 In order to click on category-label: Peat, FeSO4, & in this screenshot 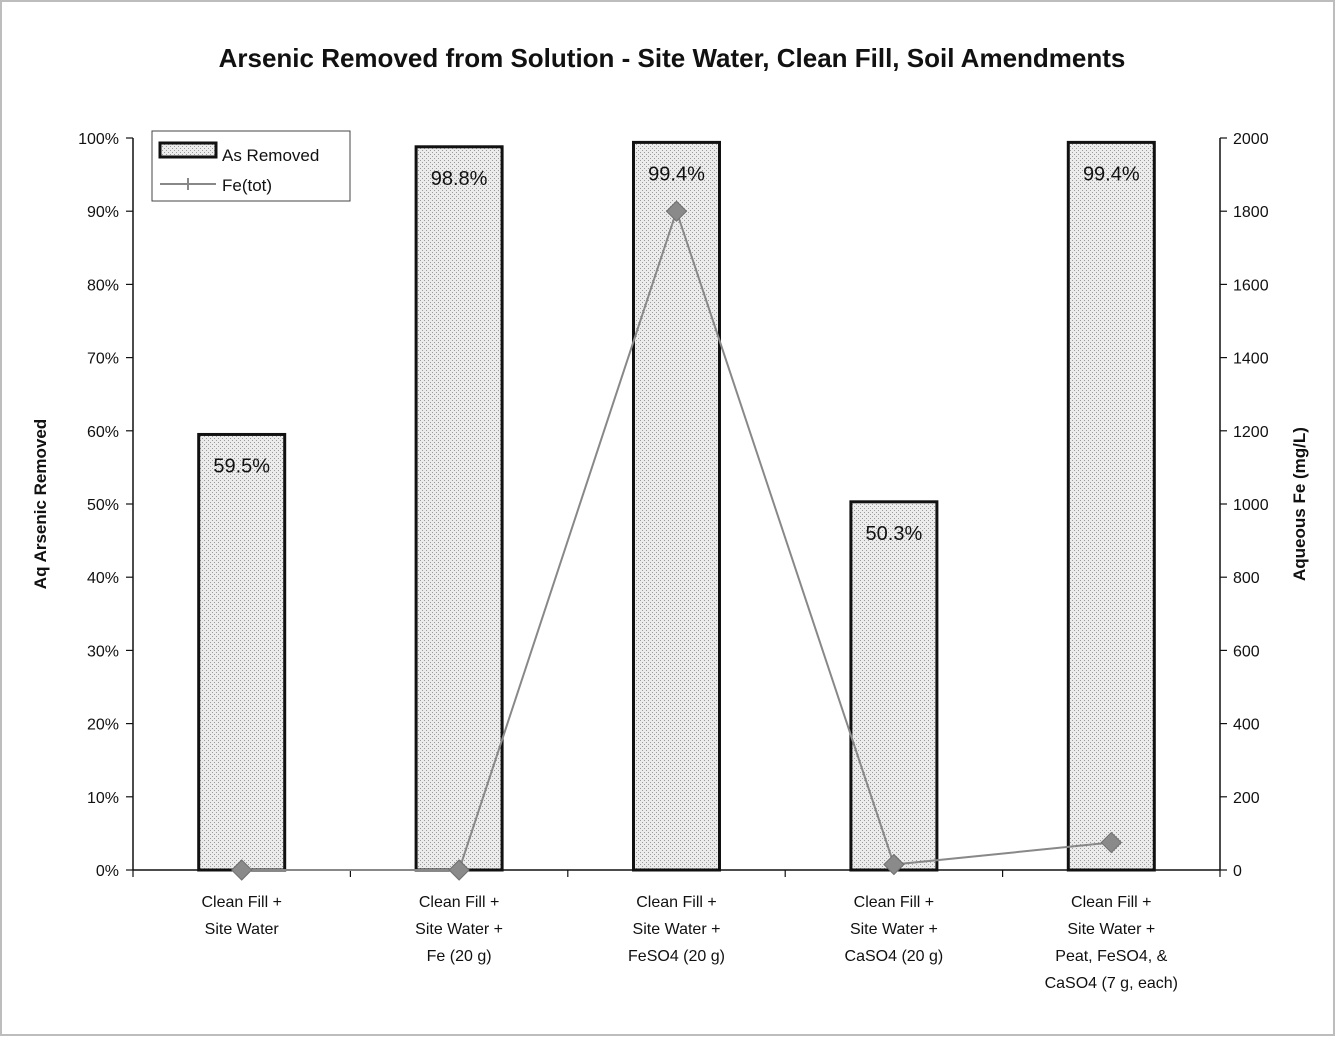, I will do `click(1111, 956)`.